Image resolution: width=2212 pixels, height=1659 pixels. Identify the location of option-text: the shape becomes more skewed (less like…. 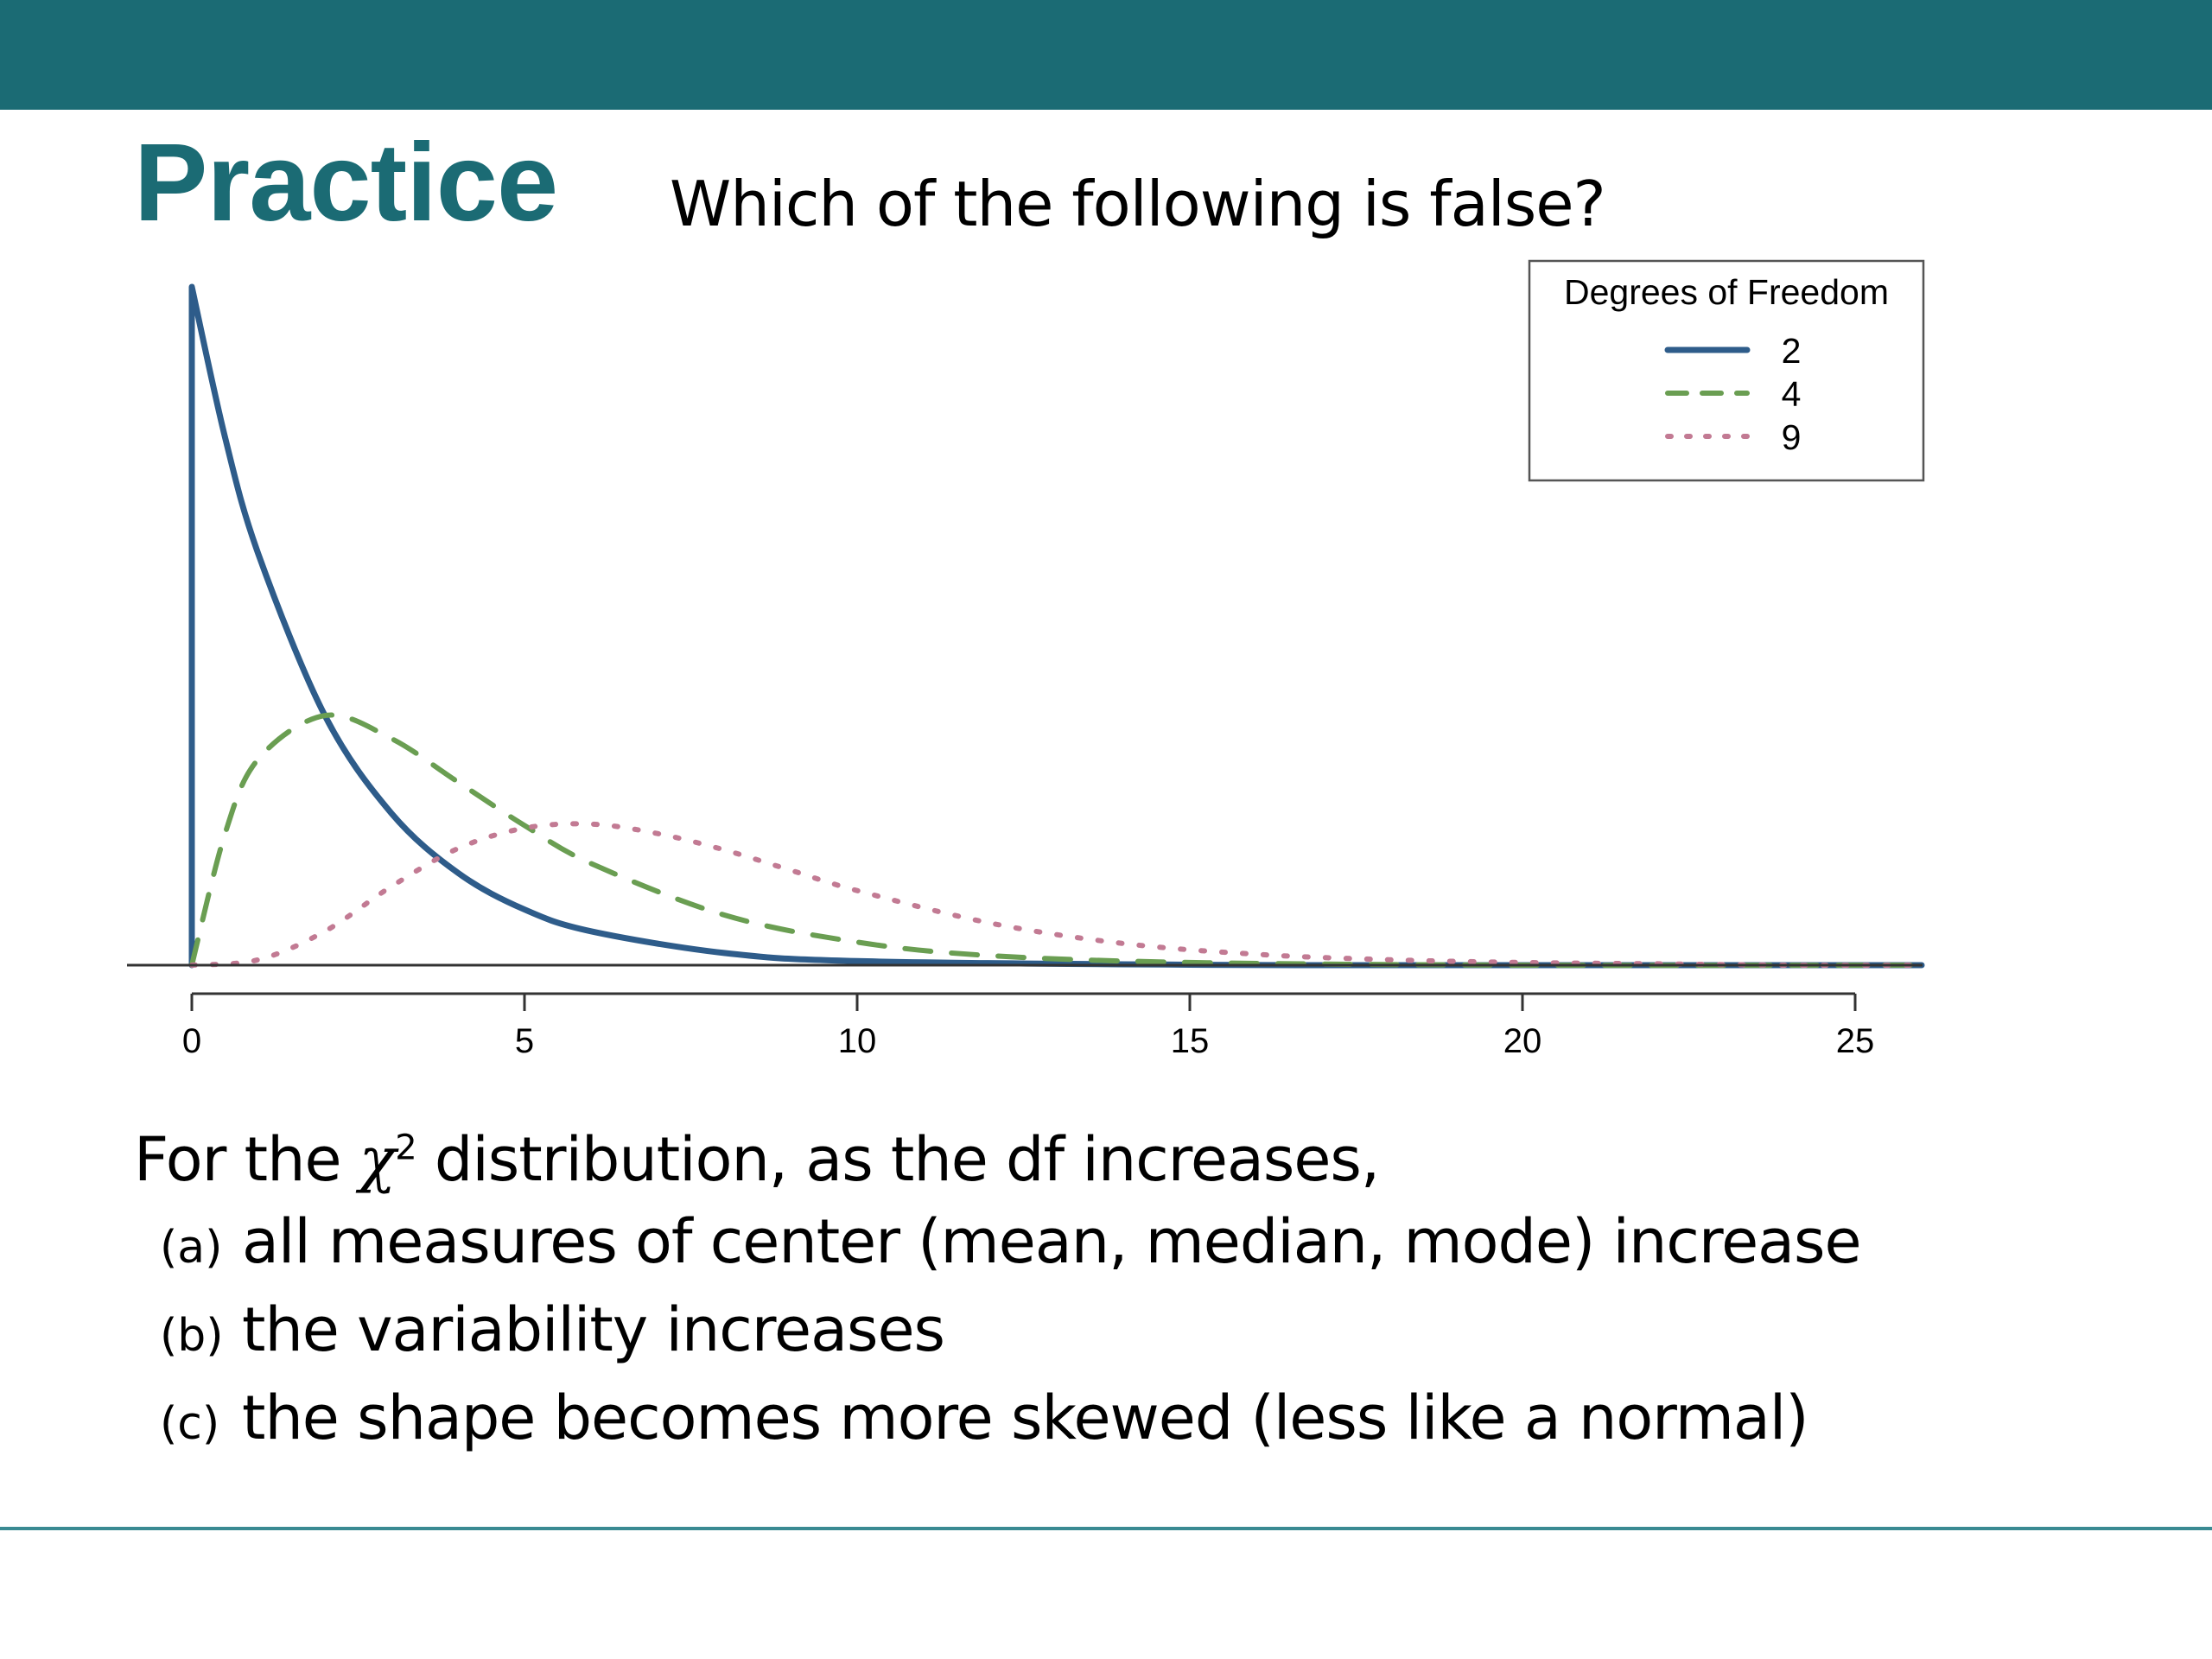
(1025, 1417).